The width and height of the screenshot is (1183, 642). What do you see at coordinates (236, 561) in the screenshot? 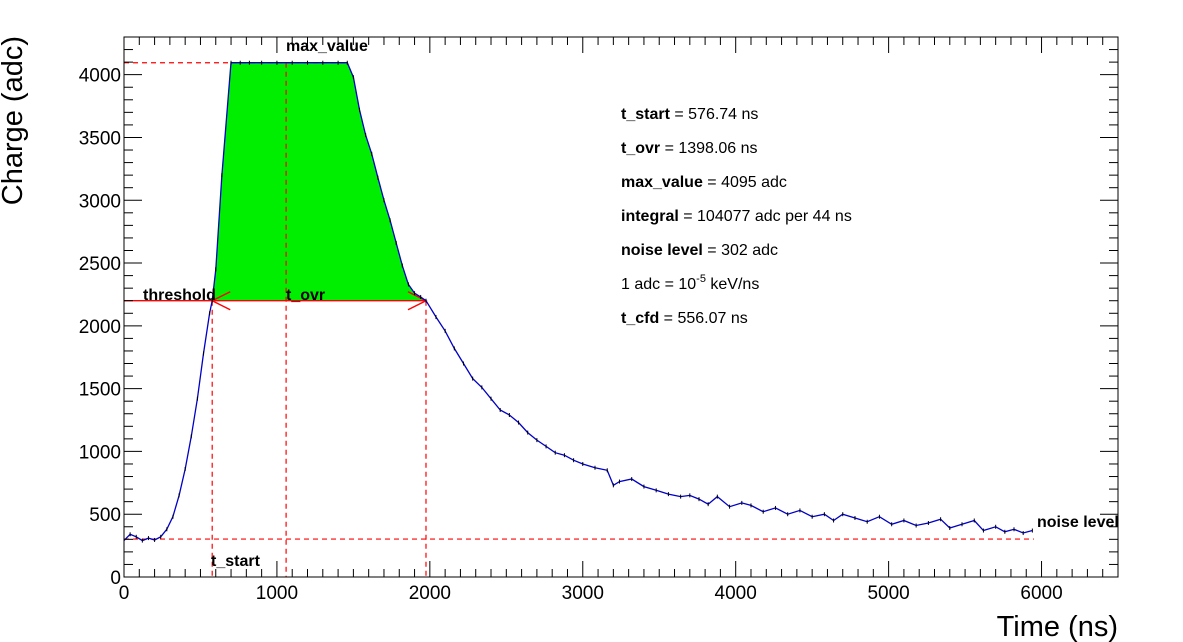
I see `t-start-label: t_start` at bounding box center [236, 561].